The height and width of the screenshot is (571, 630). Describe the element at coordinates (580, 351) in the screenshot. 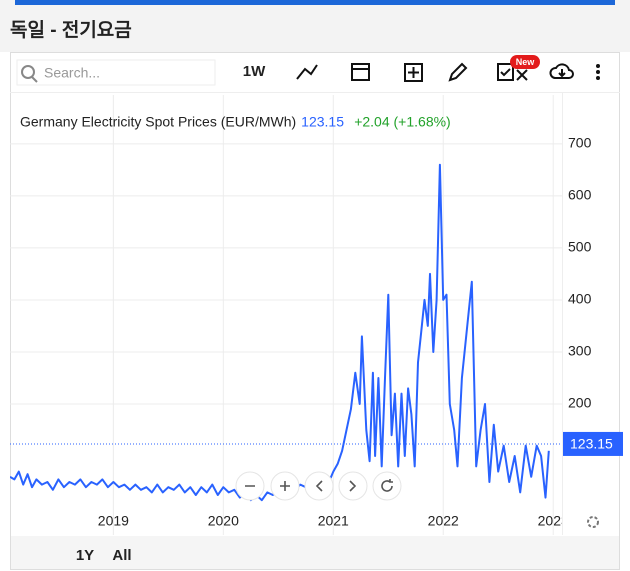

I see `y-tick-label: 300` at that location.